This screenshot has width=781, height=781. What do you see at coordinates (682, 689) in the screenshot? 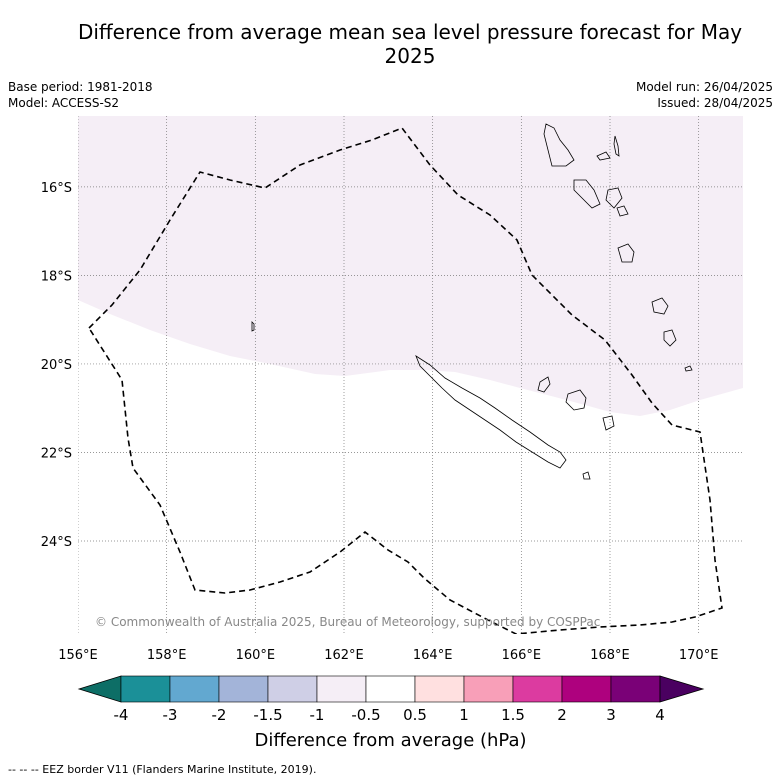
I see `colorbar-extend-high` at bounding box center [682, 689].